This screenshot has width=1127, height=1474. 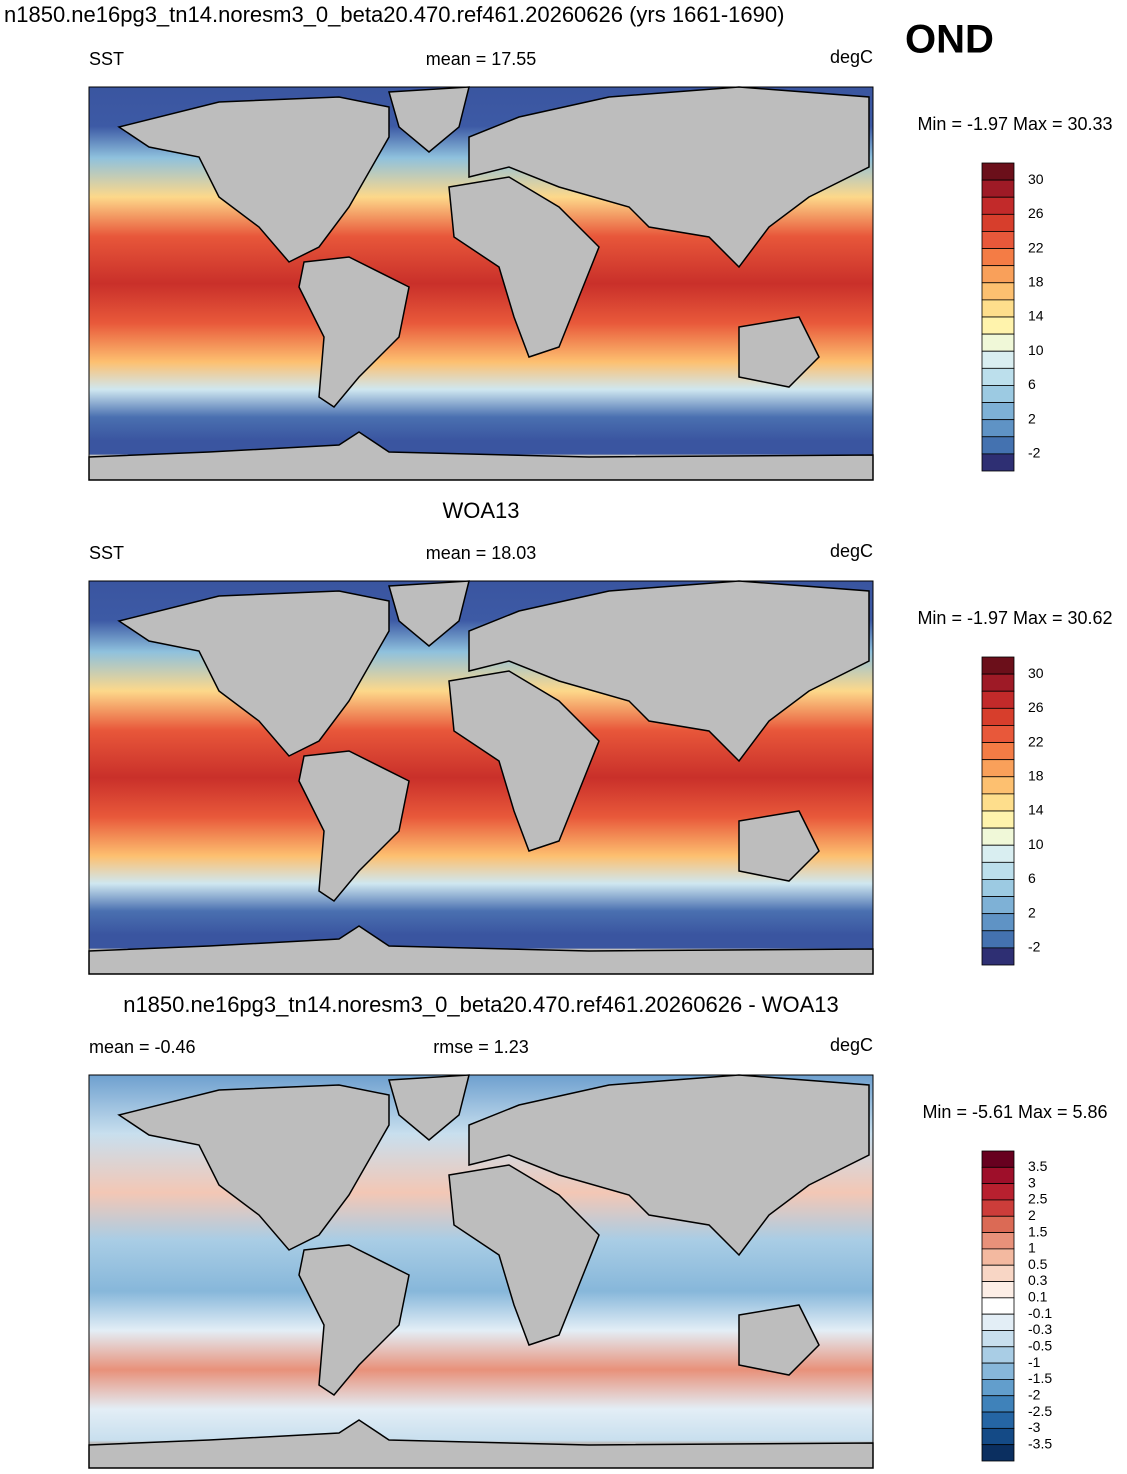 What do you see at coordinates (1014, 618) in the screenshot?
I see `minmax-label: Min = -1.97 Max = 30.62` at bounding box center [1014, 618].